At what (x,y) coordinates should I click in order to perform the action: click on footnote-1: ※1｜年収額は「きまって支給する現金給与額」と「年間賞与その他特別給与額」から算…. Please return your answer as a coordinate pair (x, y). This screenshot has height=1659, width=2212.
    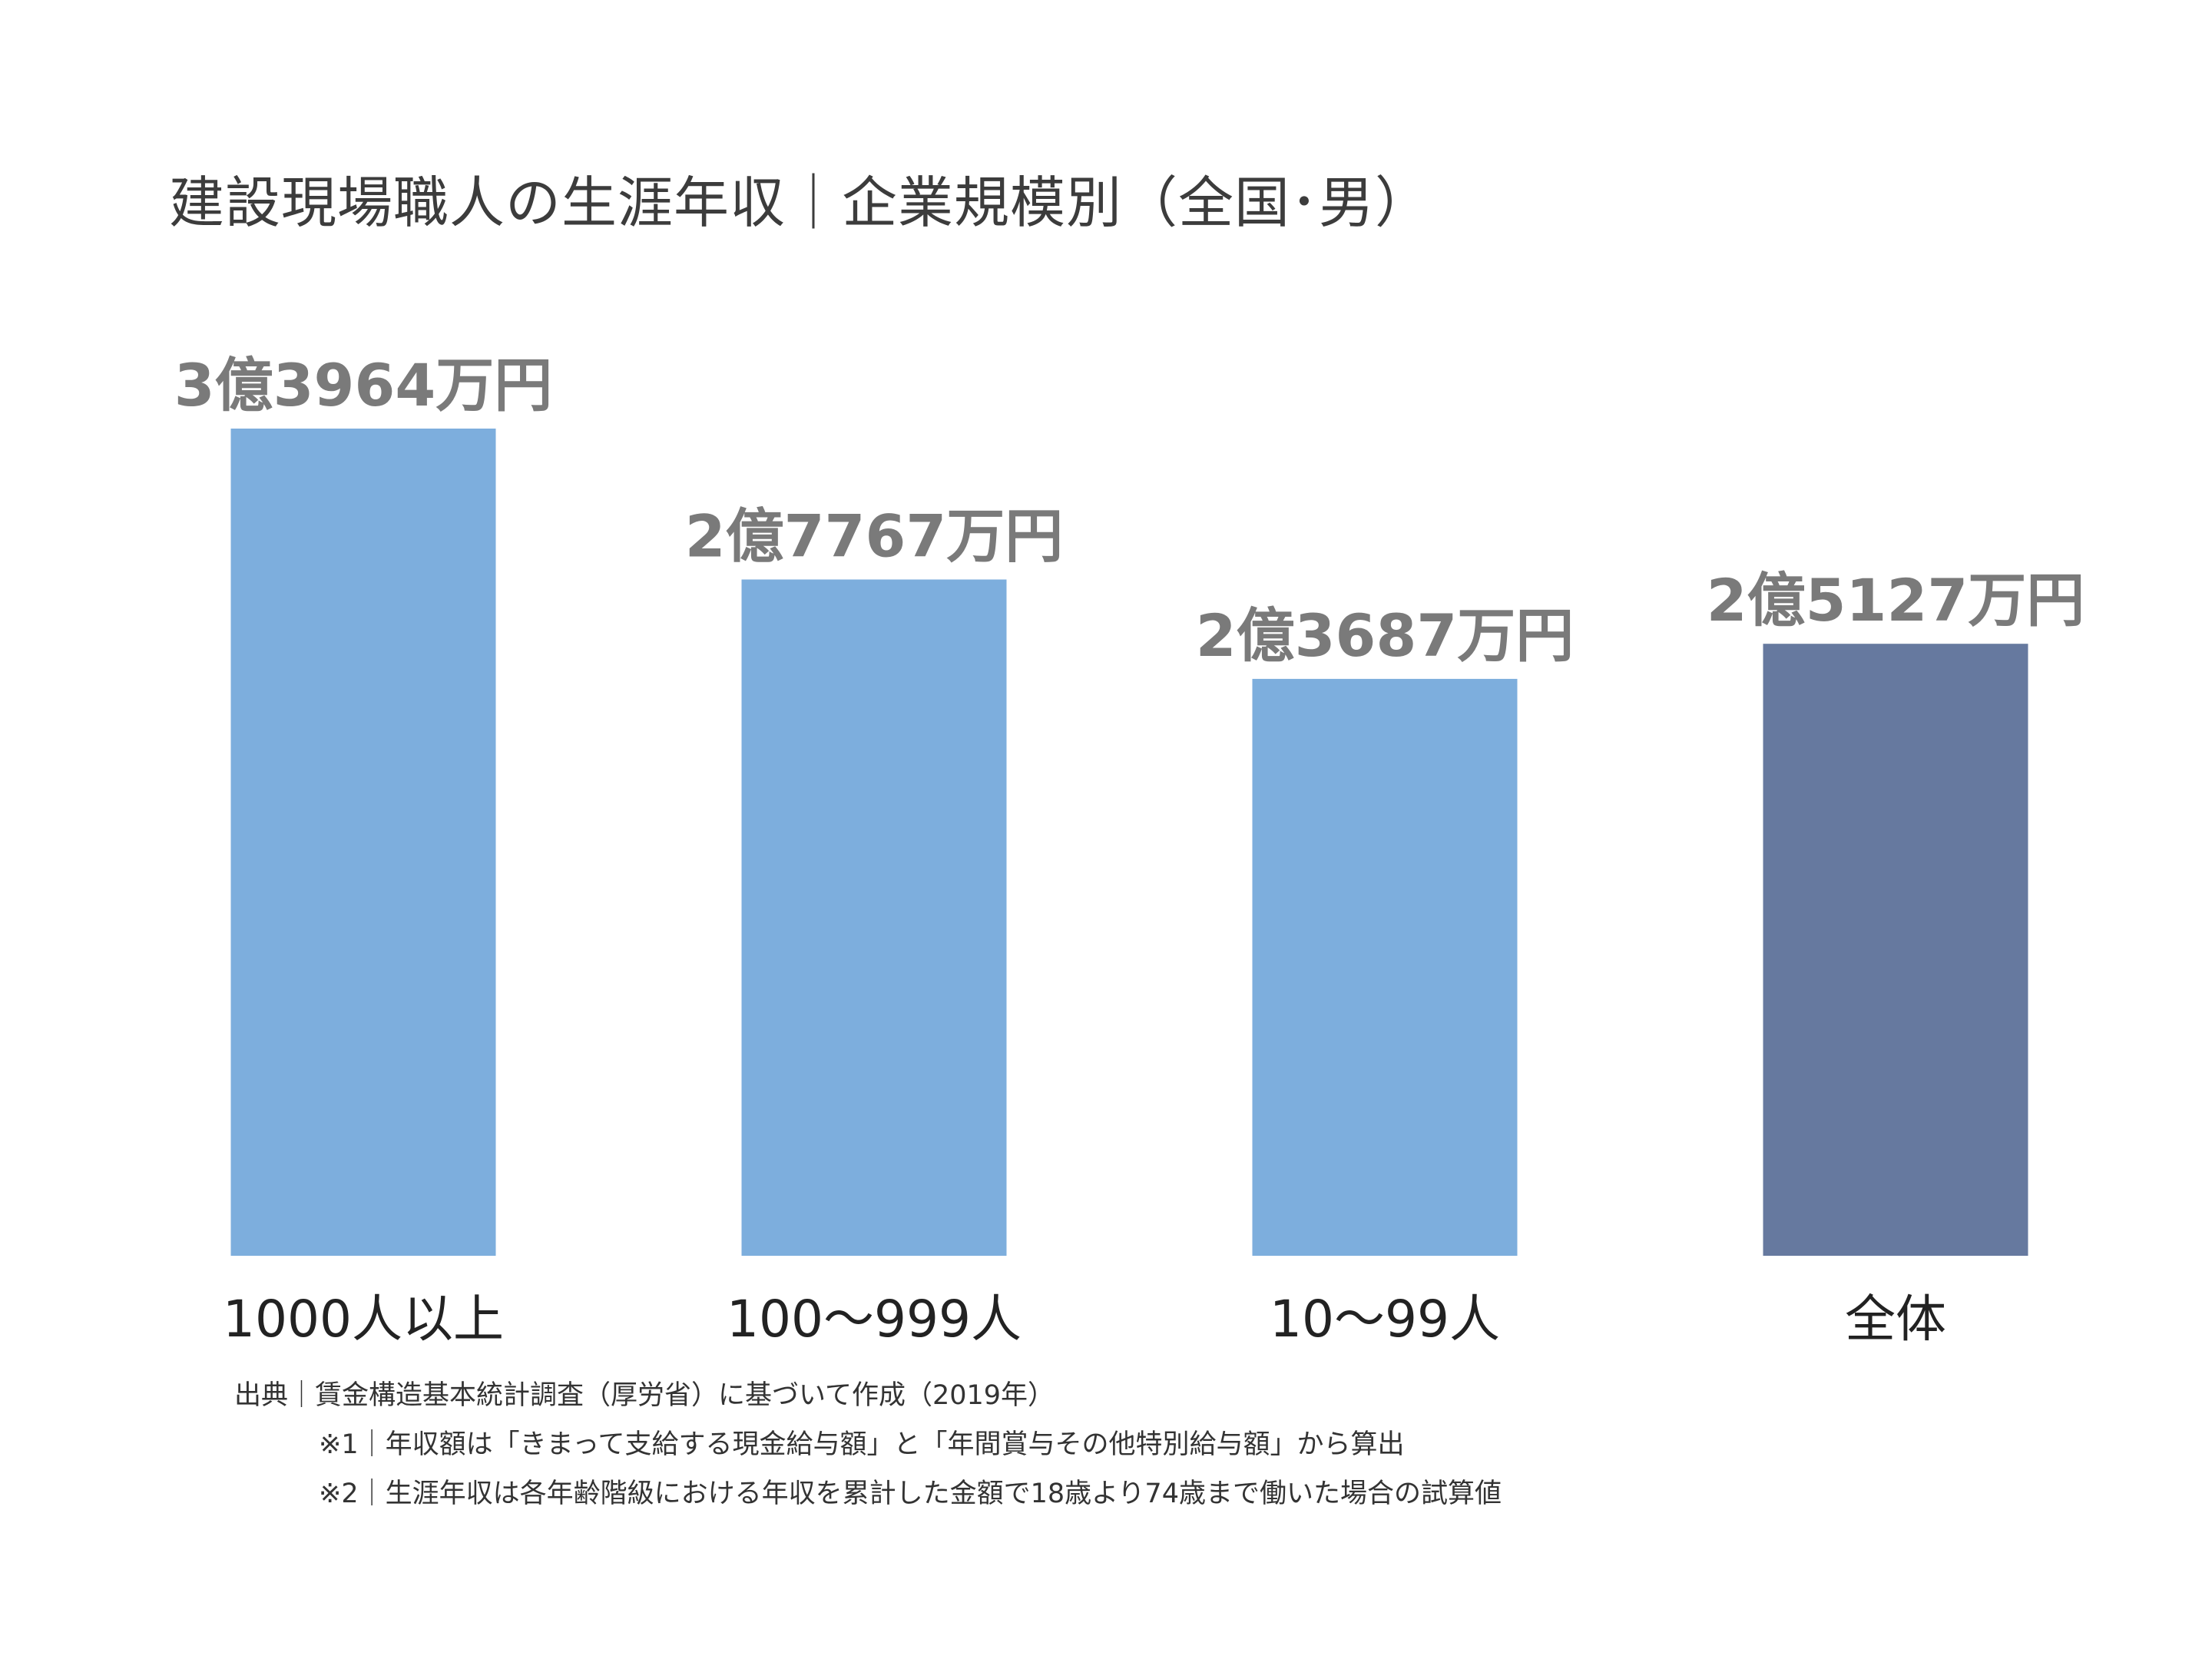
    Looking at the image, I should click on (862, 1445).